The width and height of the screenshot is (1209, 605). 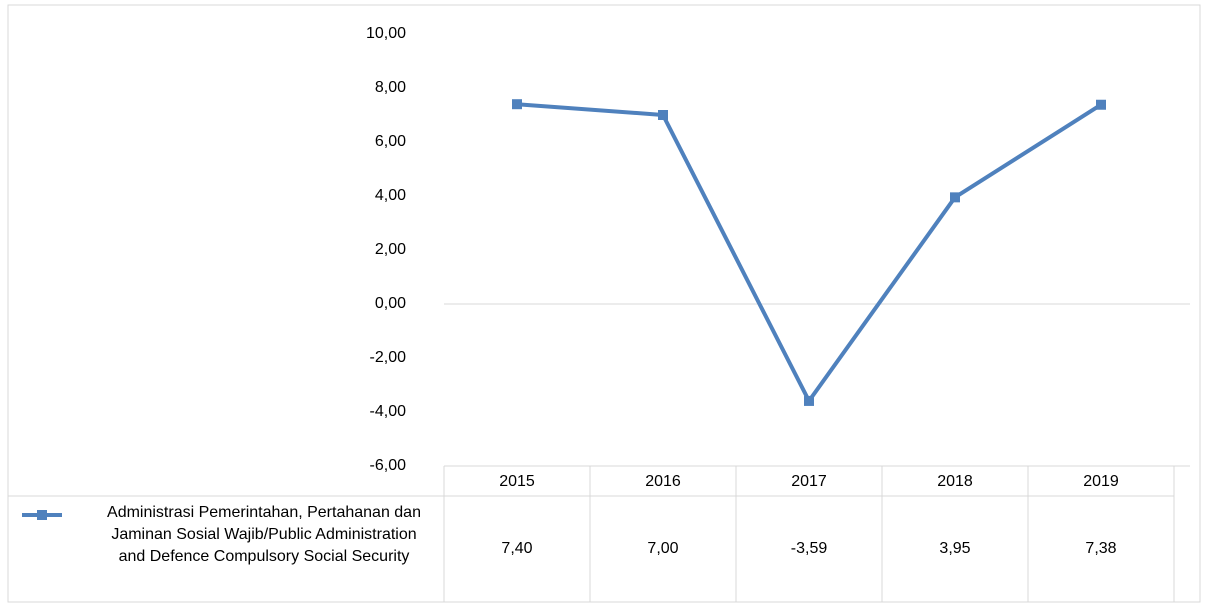 What do you see at coordinates (809, 548) in the screenshot?
I see `table-value: -3,59` at bounding box center [809, 548].